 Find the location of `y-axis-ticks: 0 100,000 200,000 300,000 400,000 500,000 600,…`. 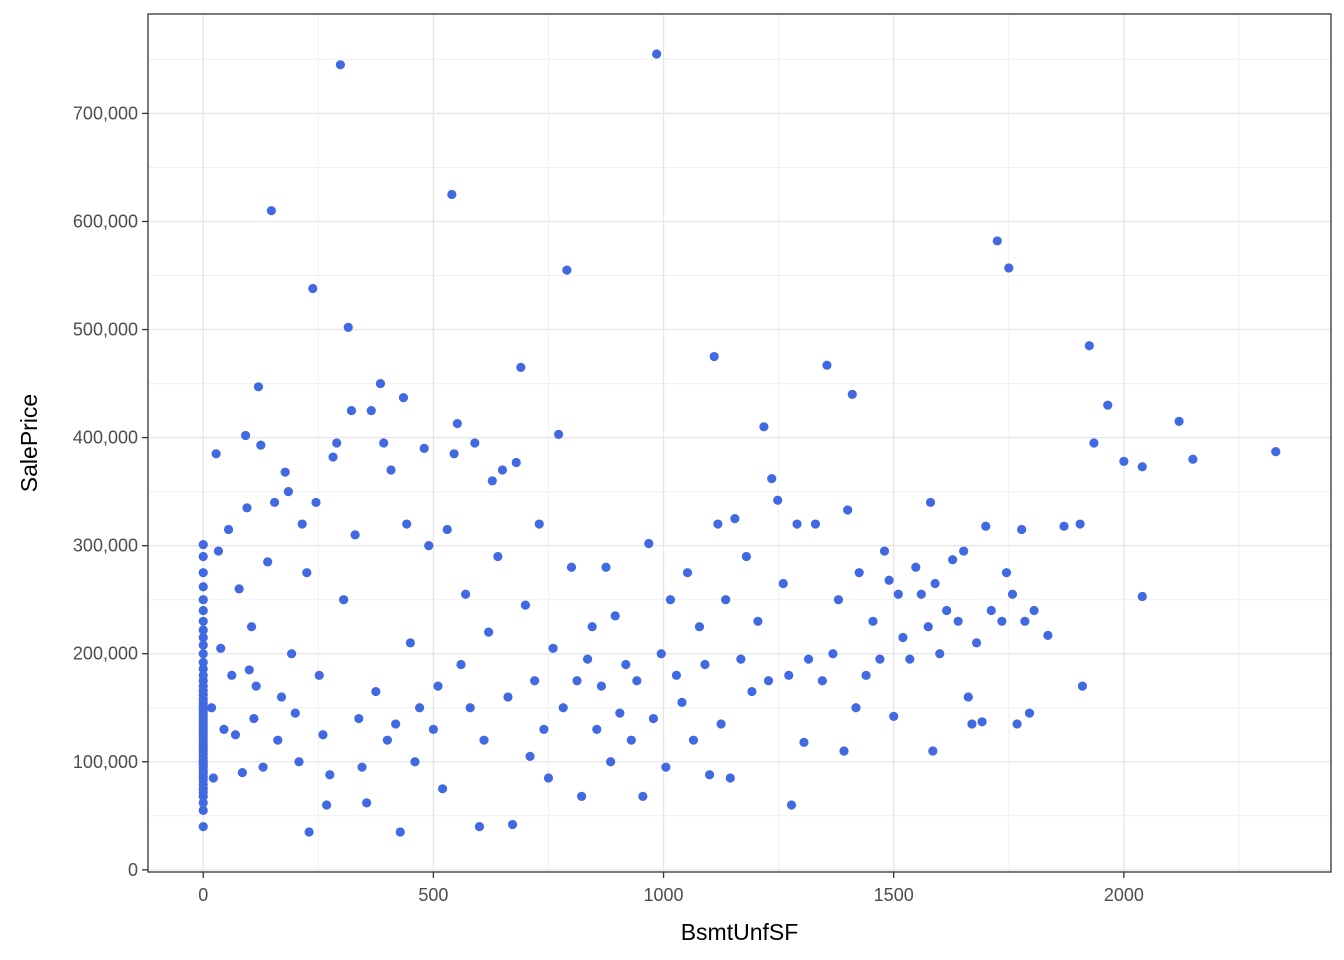

y-axis-ticks: 0 100,000 200,000 300,000 400,000 500,000 600,… is located at coordinates (110, 491).